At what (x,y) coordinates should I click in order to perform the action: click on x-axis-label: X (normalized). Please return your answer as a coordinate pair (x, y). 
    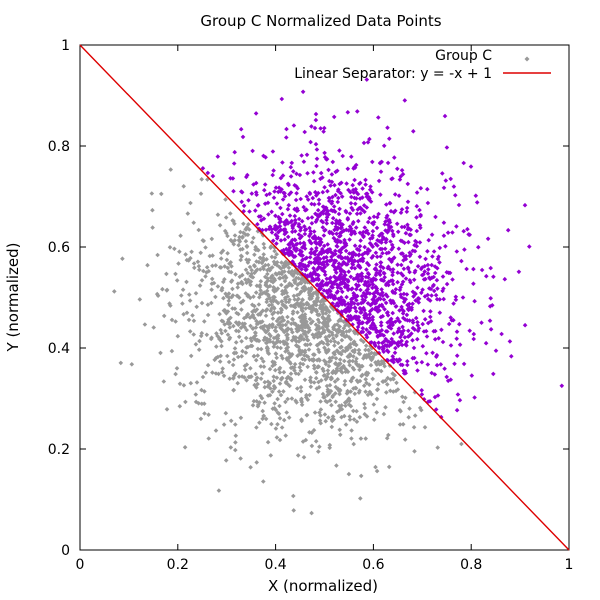
    Looking at the image, I should click on (323, 586).